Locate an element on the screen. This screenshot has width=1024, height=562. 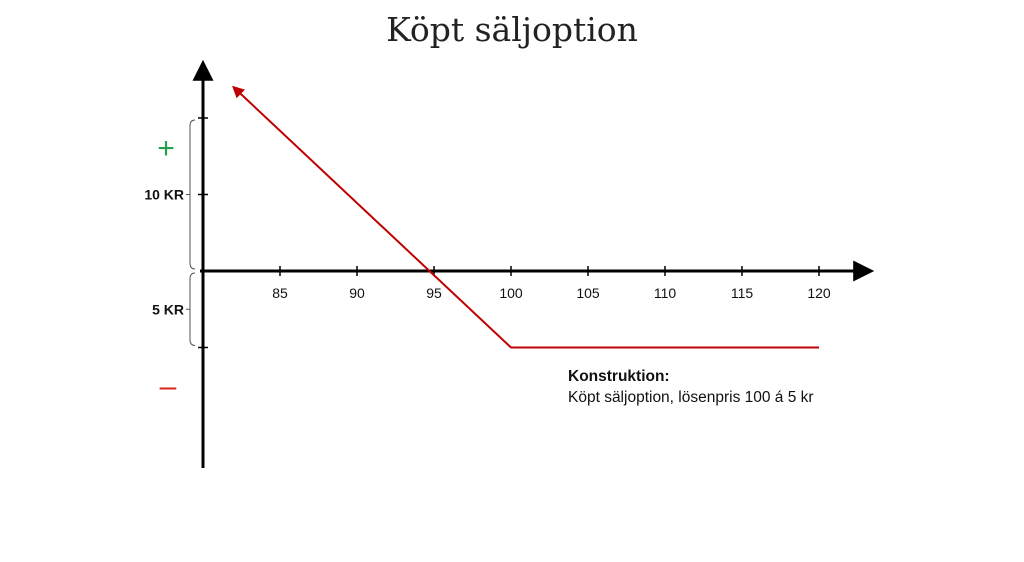
minus-sign: – is located at coordinates (168, 386).